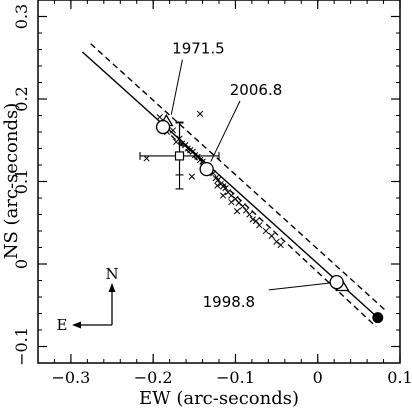  I want to click on y-tick-label: 0, so click(21, 264).